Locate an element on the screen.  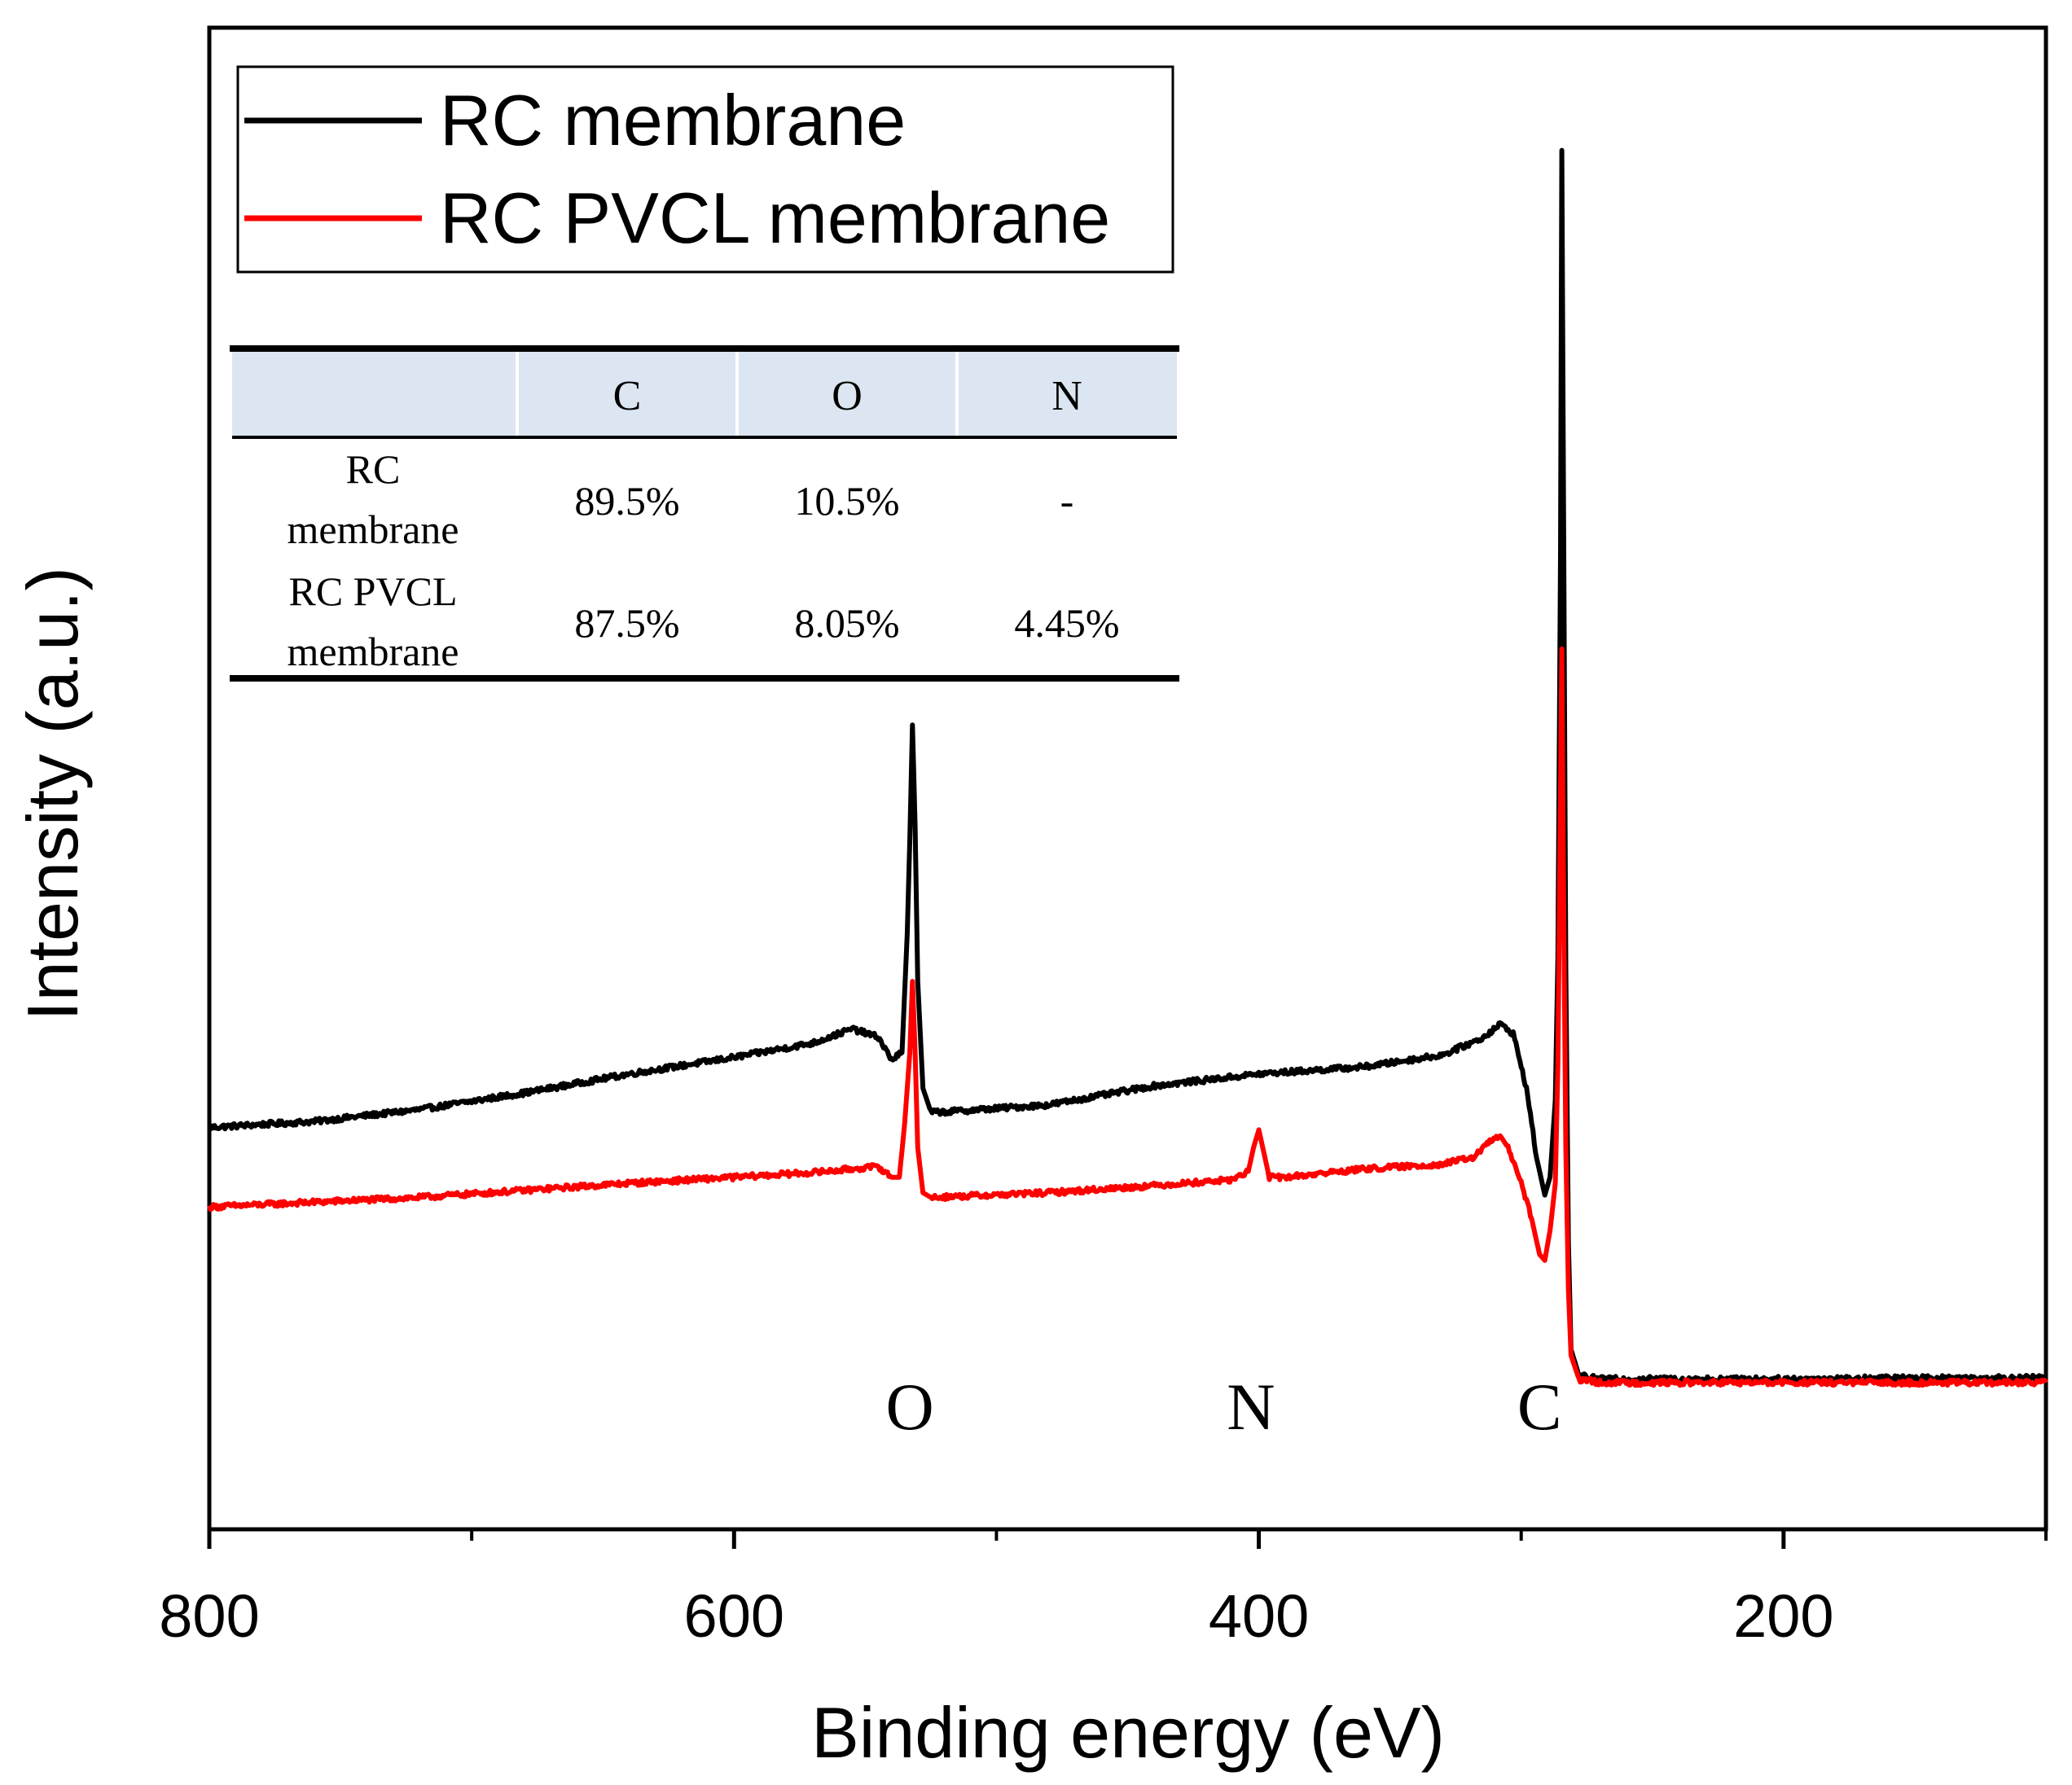
legend-box is located at coordinates (705, 169).